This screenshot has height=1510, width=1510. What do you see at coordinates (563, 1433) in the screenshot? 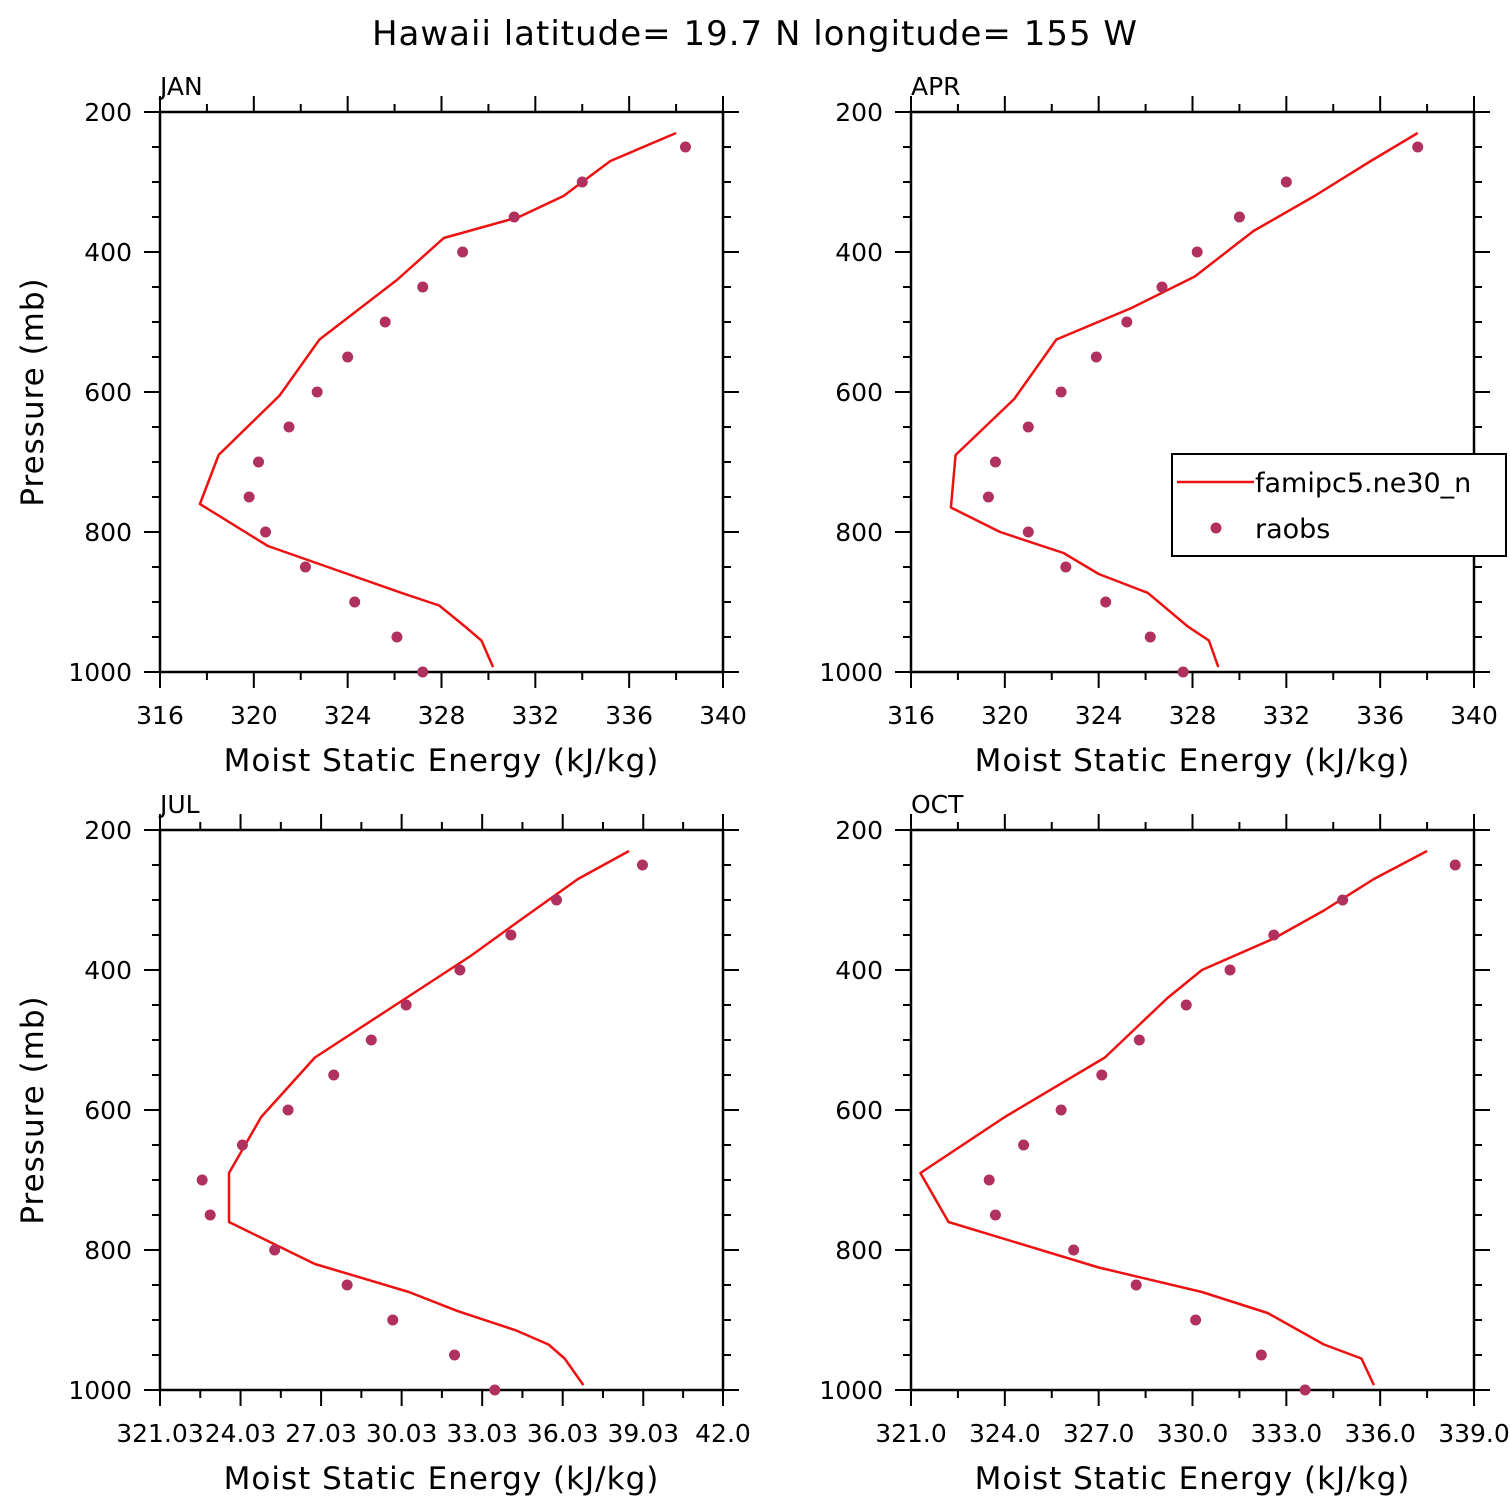
I see `x-tick-label: 36.03` at bounding box center [563, 1433].